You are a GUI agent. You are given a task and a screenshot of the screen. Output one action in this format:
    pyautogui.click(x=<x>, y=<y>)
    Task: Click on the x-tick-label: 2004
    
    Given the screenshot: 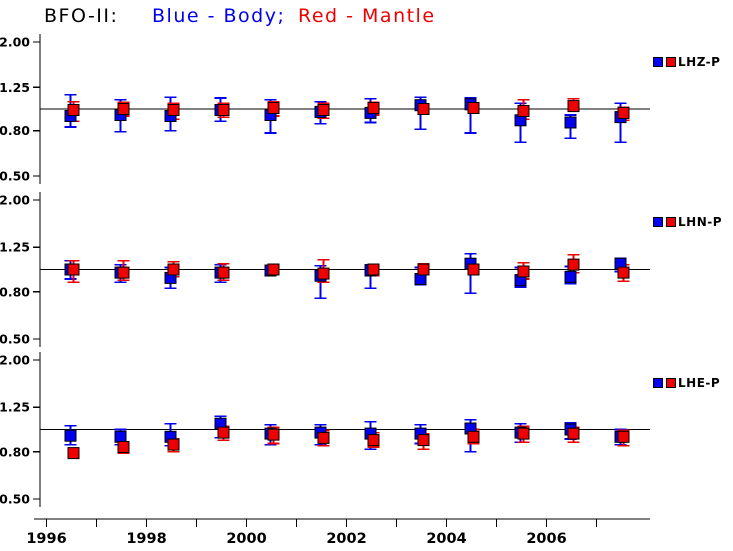 What is the action you would take?
    pyautogui.click(x=446, y=539)
    